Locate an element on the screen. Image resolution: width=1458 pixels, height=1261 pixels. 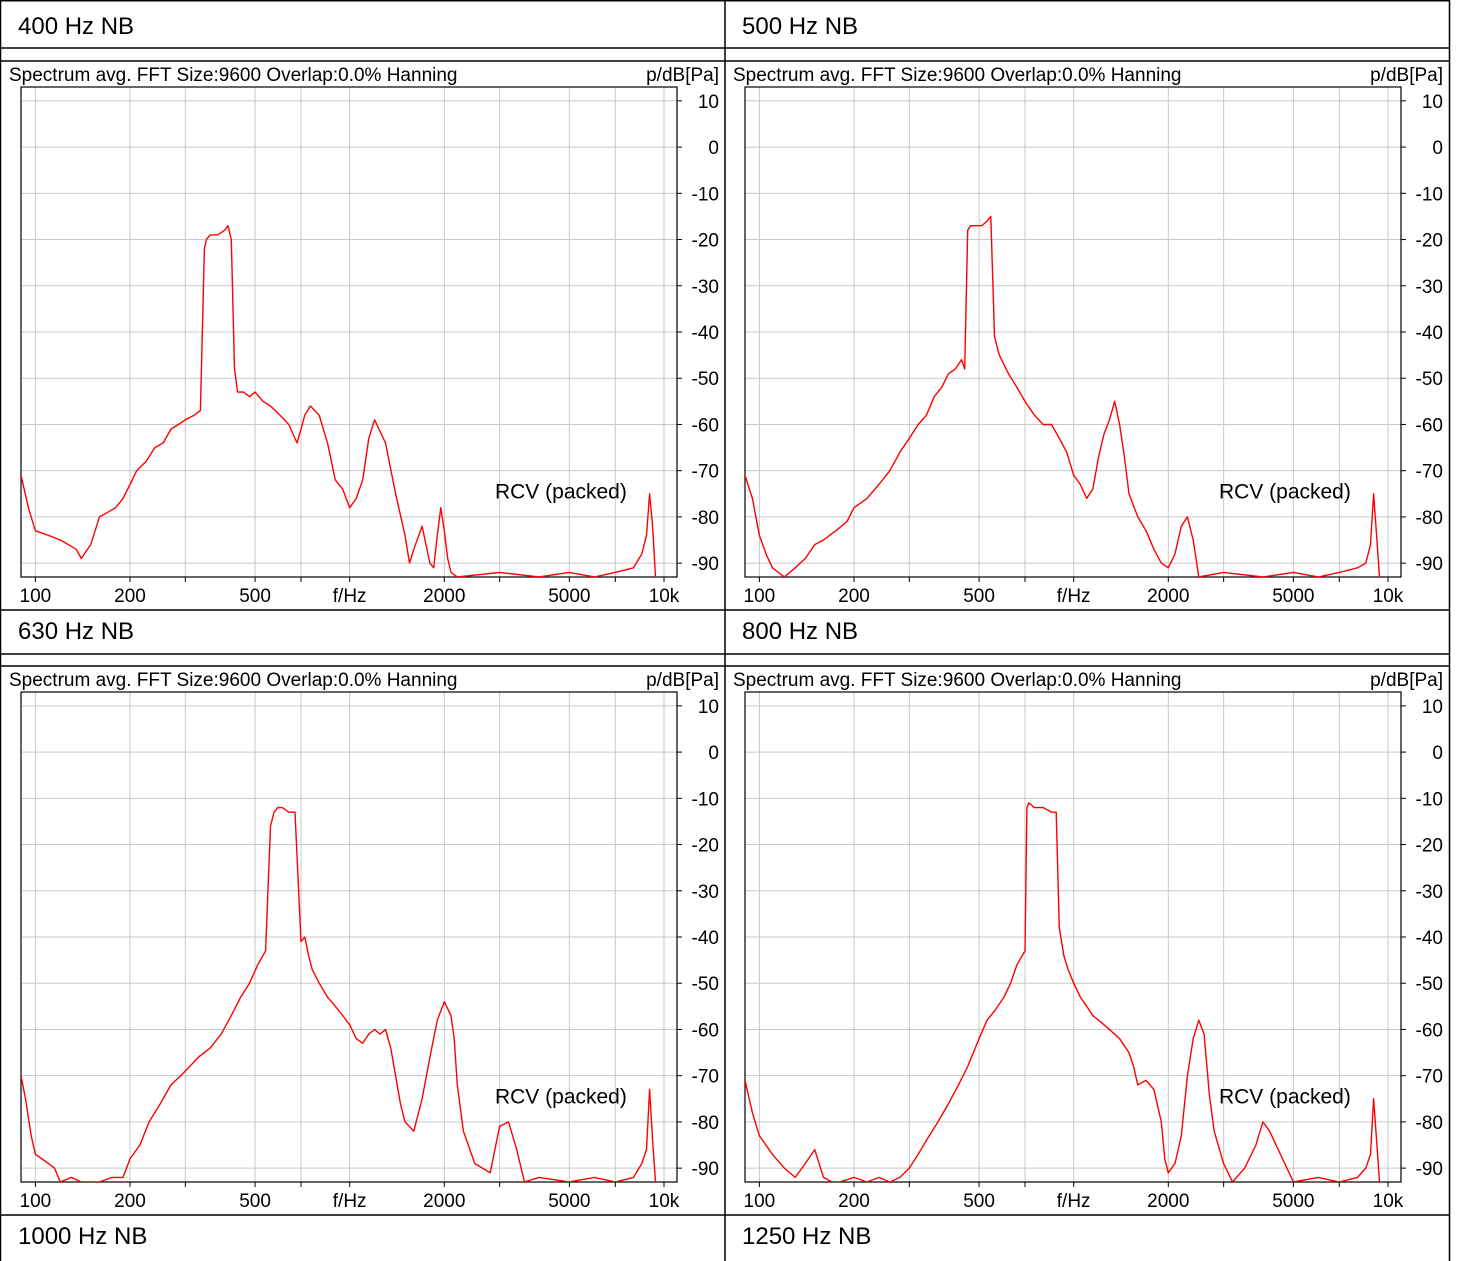
panel-title: 800 Hz NB is located at coordinates (800, 631).